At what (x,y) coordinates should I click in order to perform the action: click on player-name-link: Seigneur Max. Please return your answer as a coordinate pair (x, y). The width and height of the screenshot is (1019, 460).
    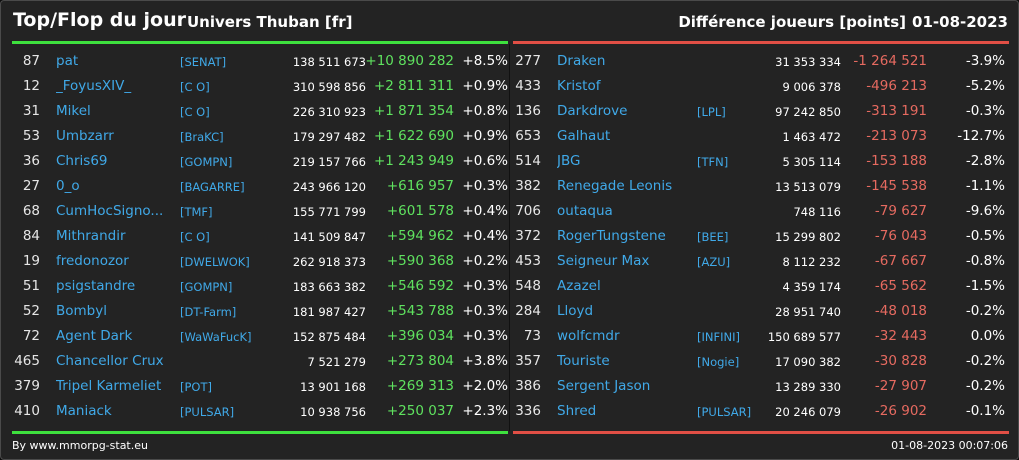
    Looking at the image, I should click on (603, 261).